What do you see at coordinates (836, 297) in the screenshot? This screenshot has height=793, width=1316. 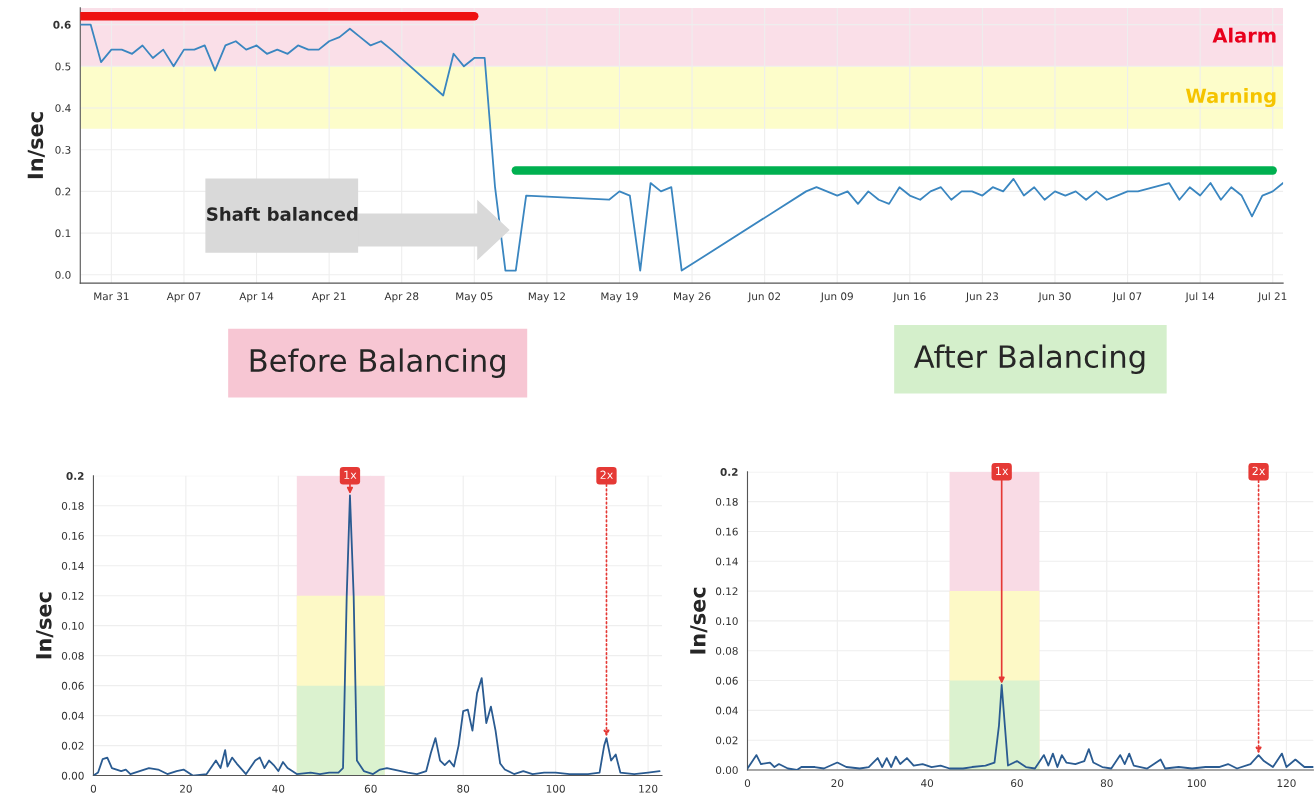 I see `x-tick-label: Jun 09` at bounding box center [836, 297].